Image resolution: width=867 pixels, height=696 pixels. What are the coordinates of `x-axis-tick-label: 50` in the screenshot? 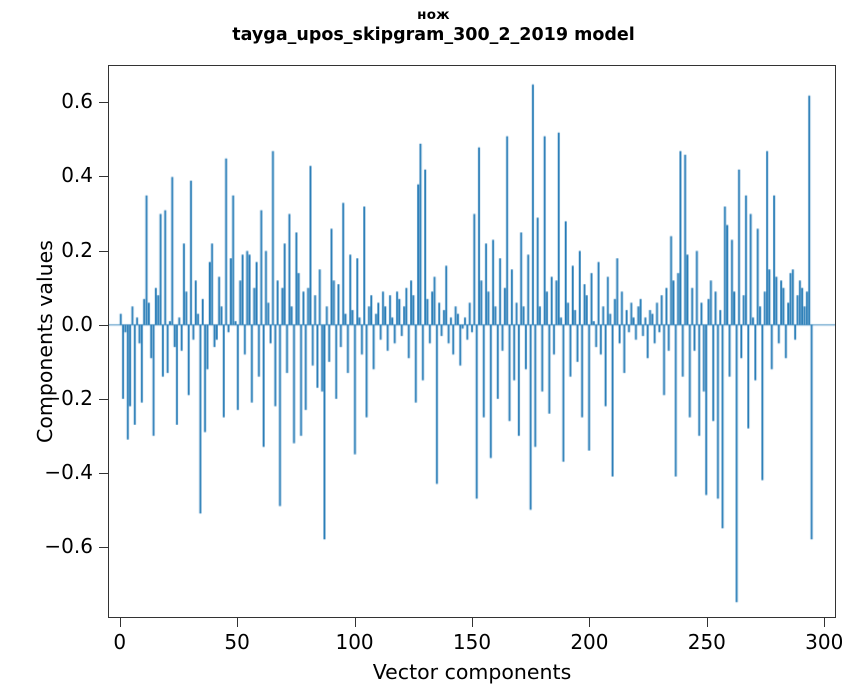 It's located at (237, 642).